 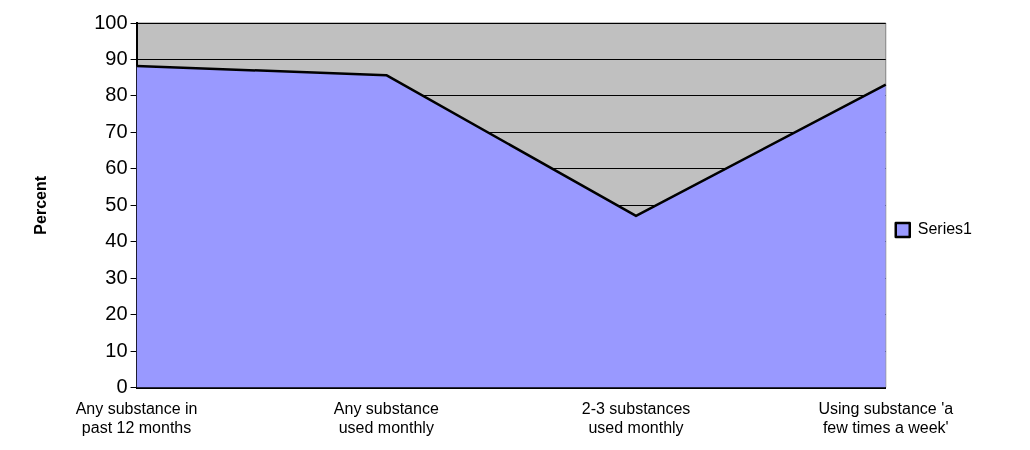 What do you see at coordinates (945, 229) in the screenshot?
I see `legend-label: Series1` at bounding box center [945, 229].